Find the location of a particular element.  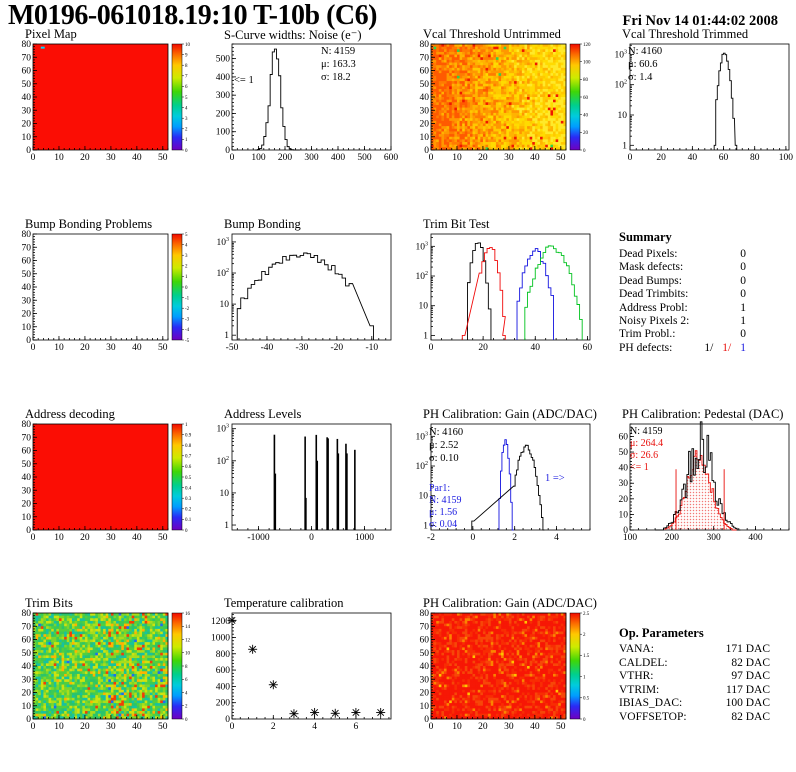

plot-title-address-levels: Address Levels is located at coordinates (263, 414).